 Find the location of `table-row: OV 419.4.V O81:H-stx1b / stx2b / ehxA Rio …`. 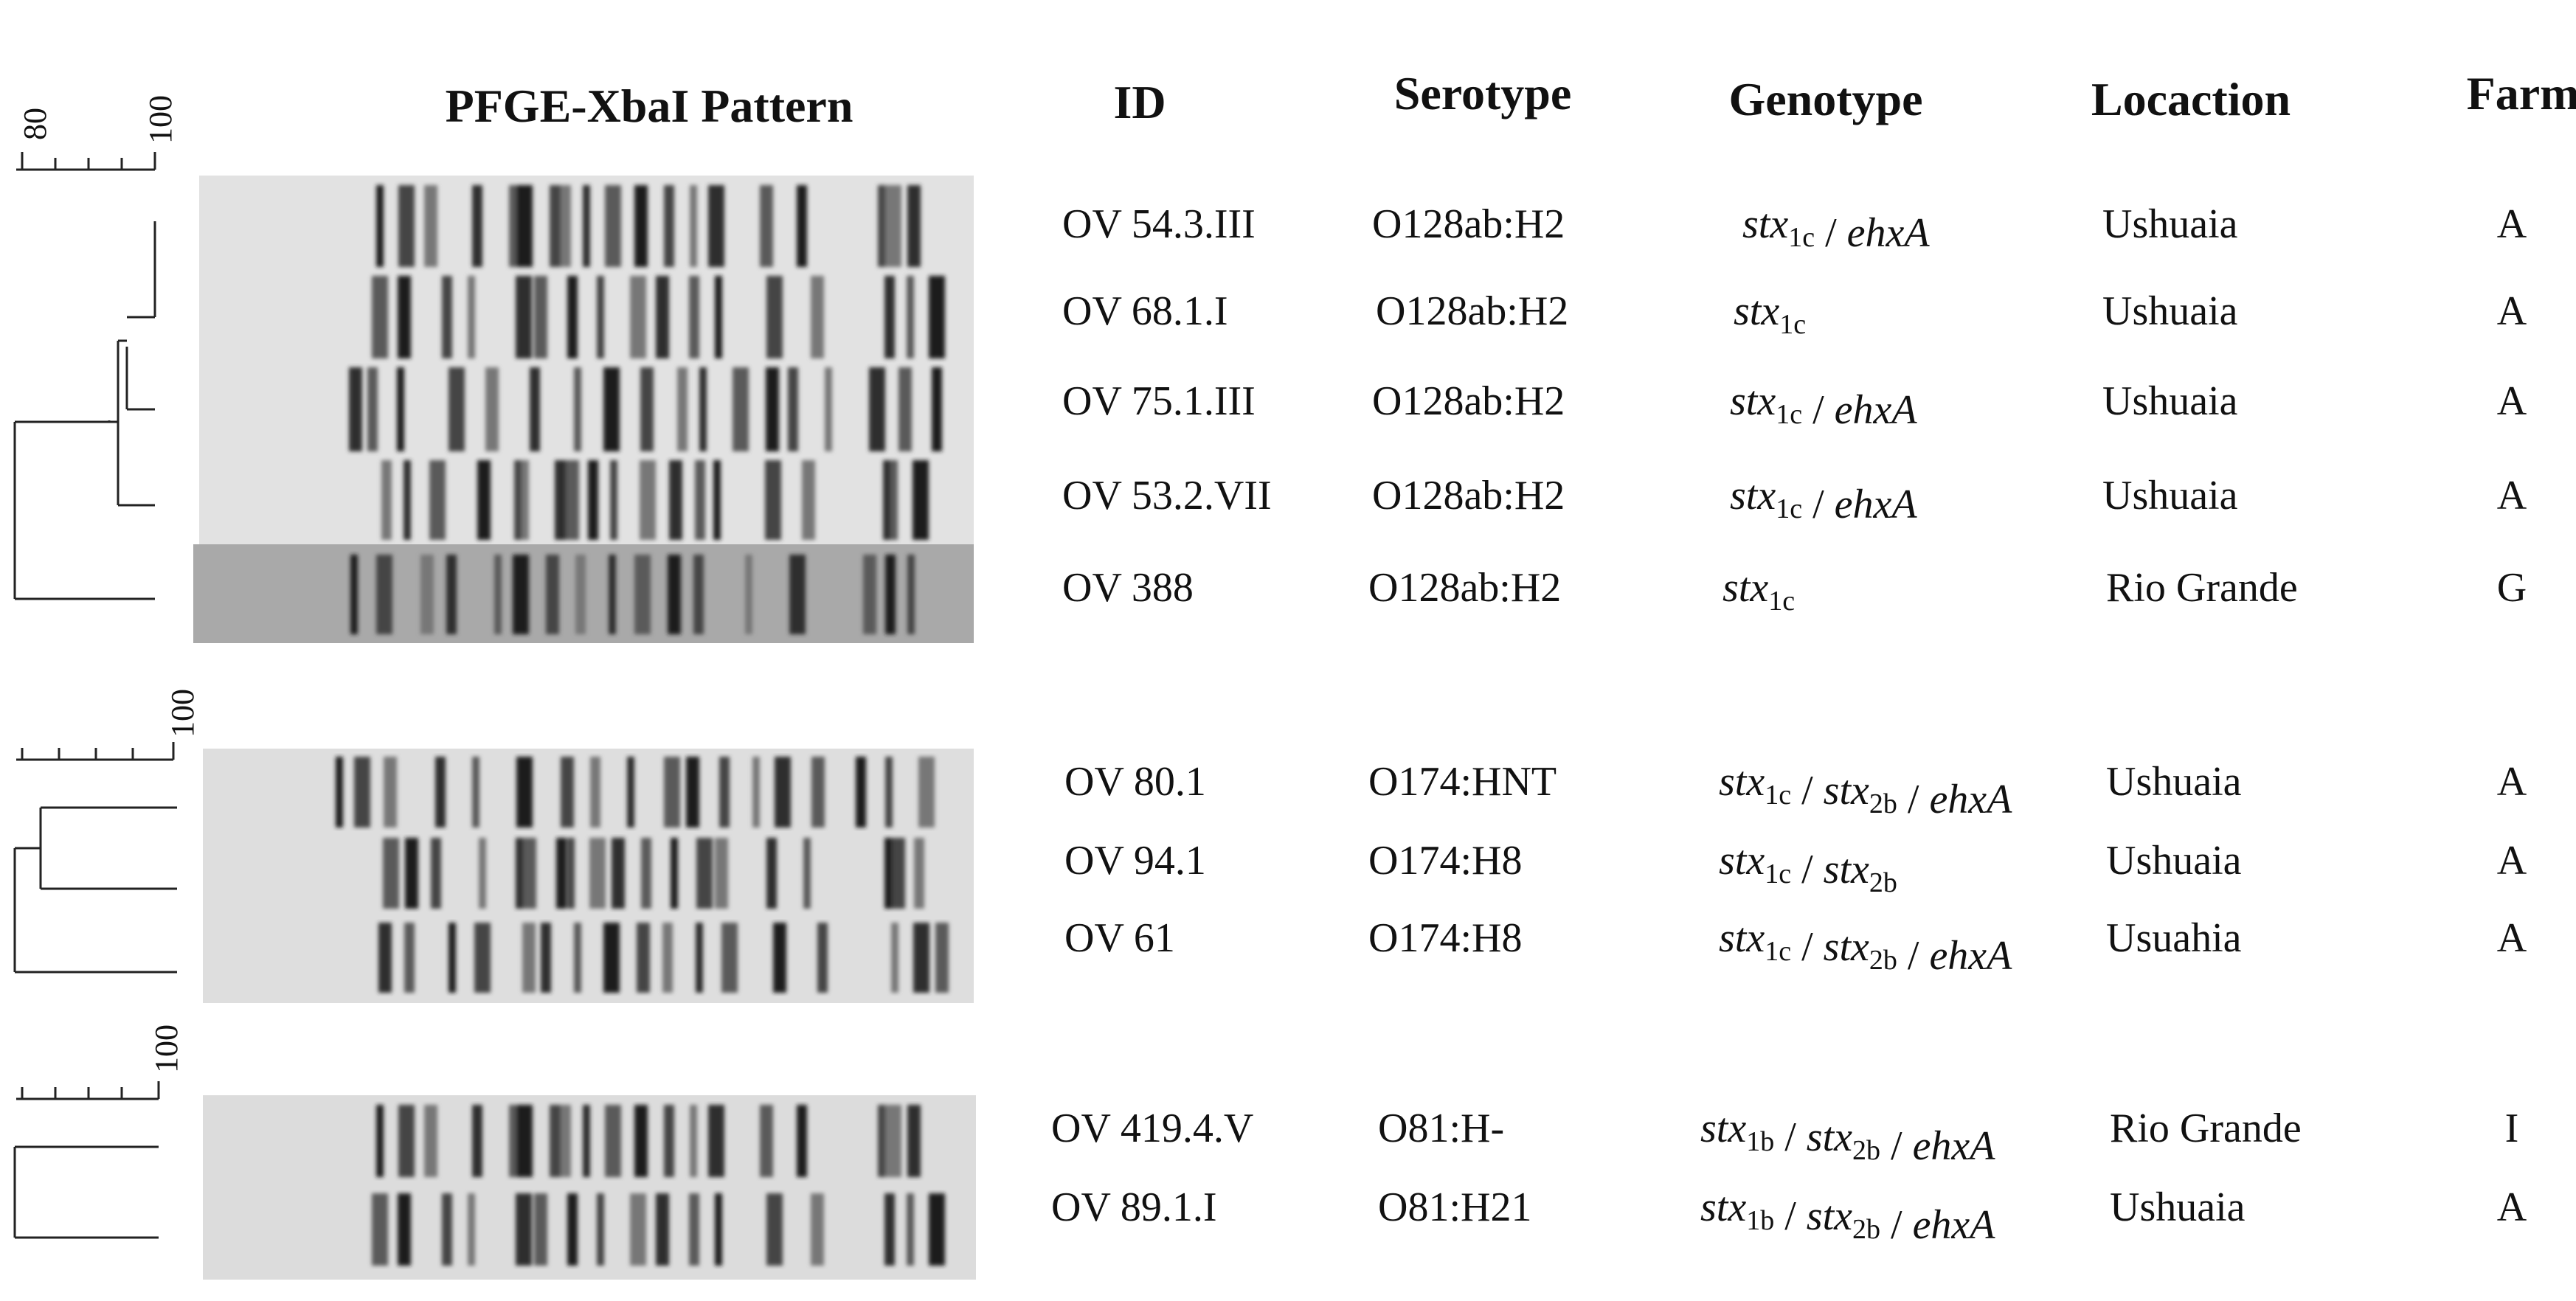

table-row: OV 419.4.V O81:H-stx1b / stx2b / ehxA Rio … is located at coordinates (1785, 1137).